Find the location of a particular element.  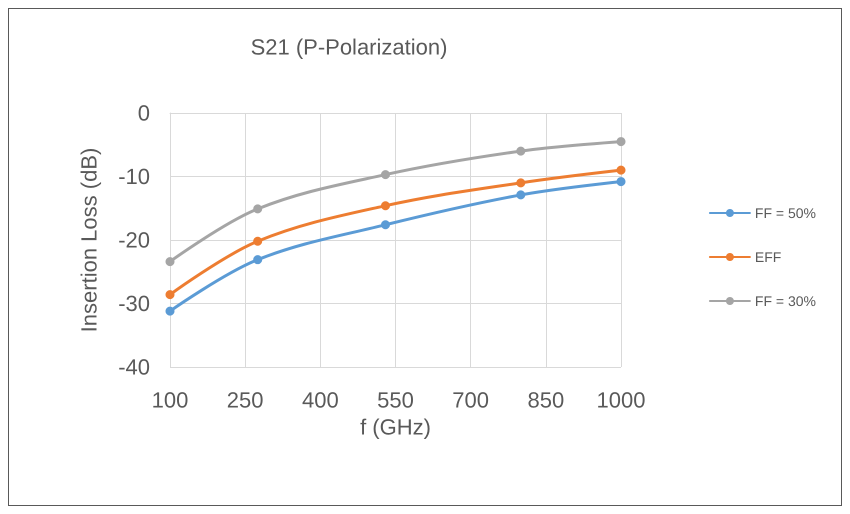

y-tick-label: -20 is located at coordinates (134, 240).